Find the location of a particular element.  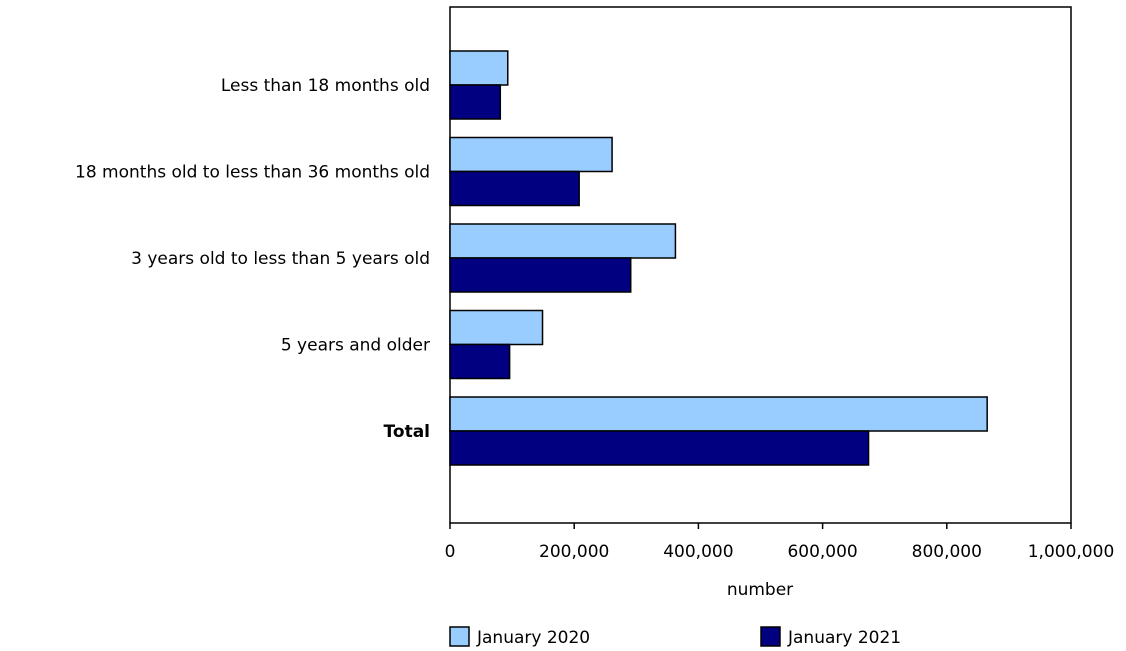

x-tick-label: 0 is located at coordinates (450, 552).